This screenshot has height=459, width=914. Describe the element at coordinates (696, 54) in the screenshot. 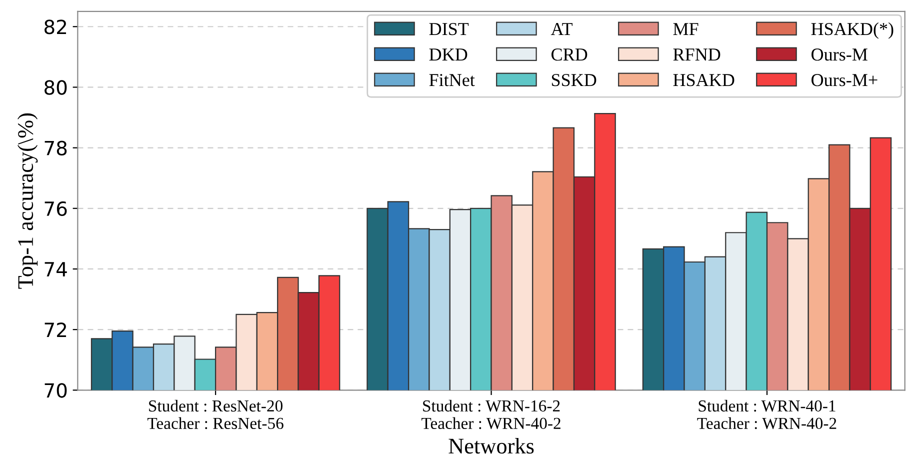

I see `legend-label: RFND` at that location.